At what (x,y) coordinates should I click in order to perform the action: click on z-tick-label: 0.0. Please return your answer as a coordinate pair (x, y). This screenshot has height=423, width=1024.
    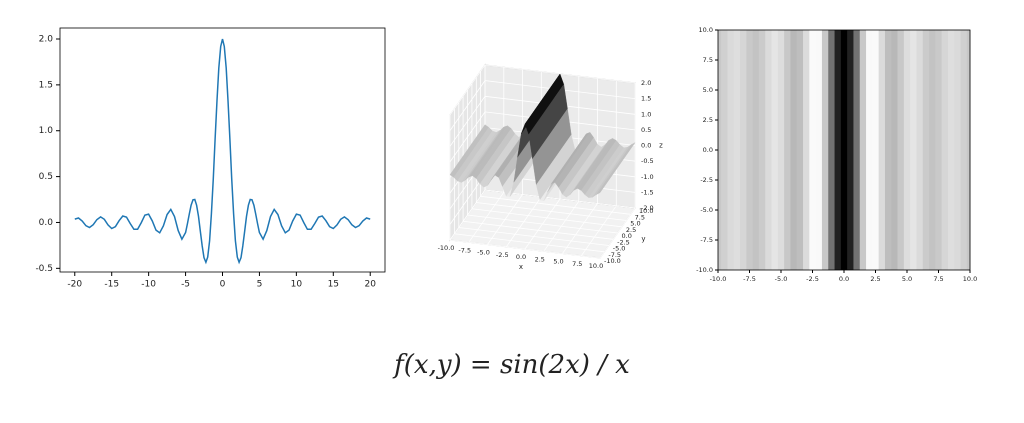
    Looking at the image, I should click on (646, 146).